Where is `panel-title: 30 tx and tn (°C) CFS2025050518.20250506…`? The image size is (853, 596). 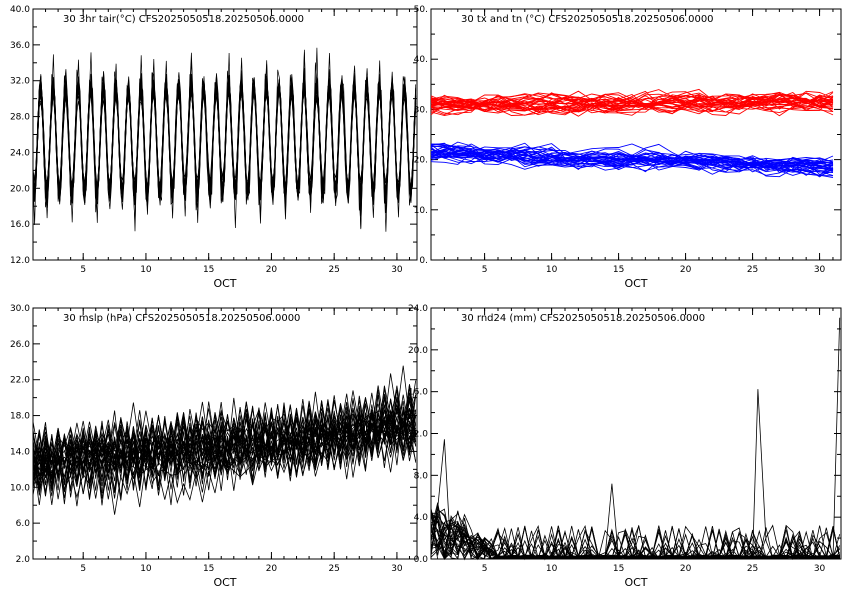
panel-title: 30 tx and tn (°C) CFS2025050518.20250506… is located at coordinates (587, 19).